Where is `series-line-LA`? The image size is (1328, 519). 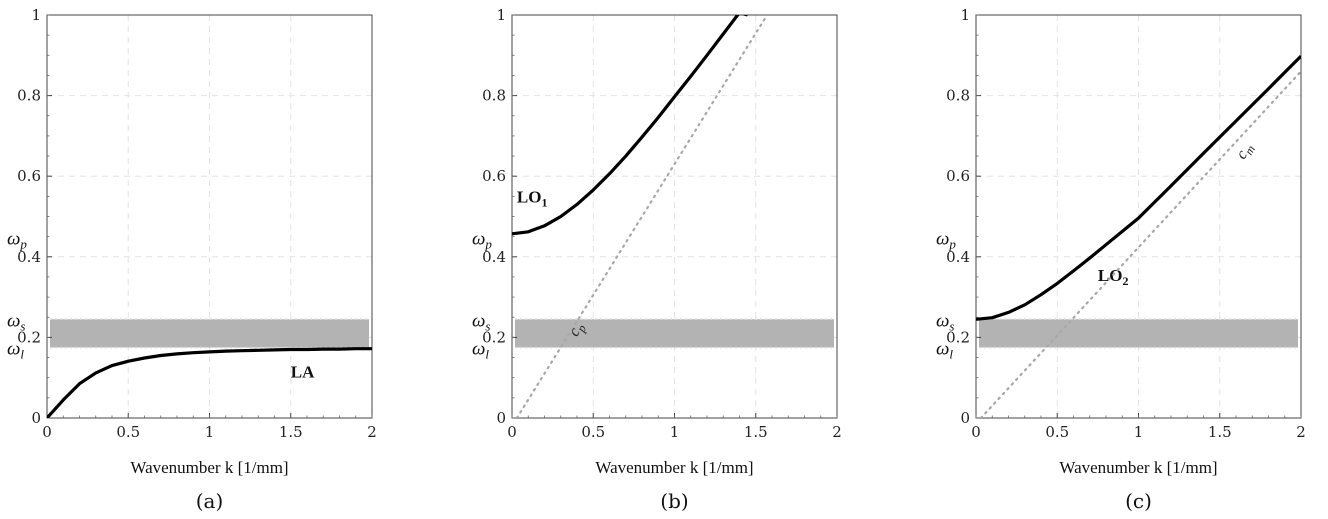 series-line-LA is located at coordinates (209, 382).